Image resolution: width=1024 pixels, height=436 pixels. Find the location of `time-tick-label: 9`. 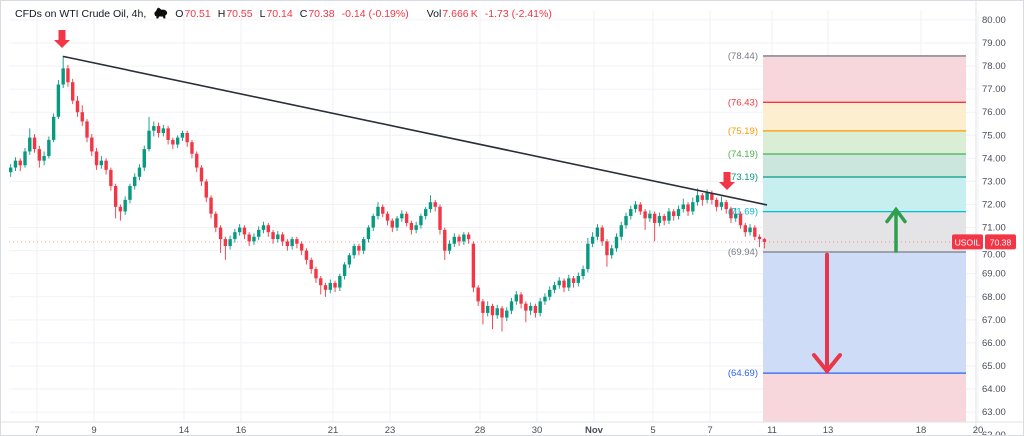

time-tick-label: 9 is located at coordinates (93, 430).